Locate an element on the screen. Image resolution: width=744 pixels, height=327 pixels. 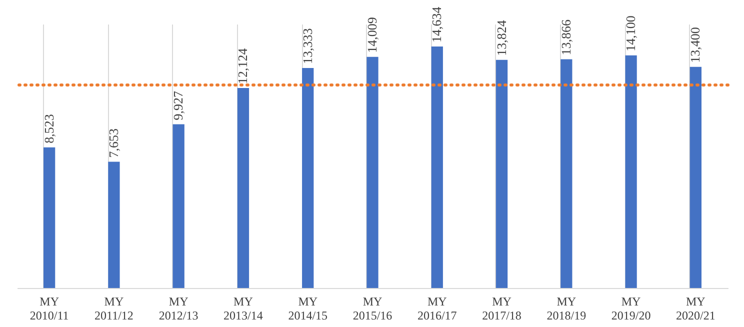
data-label: 9,927 is located at coordinates (178, 105).